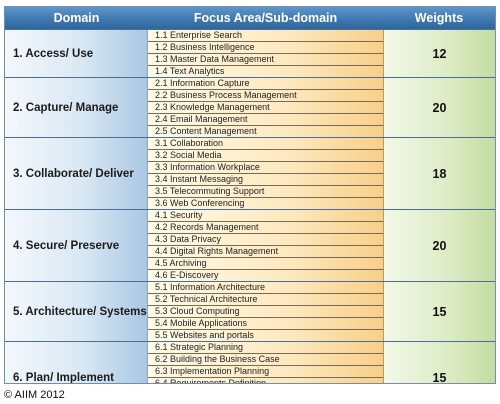 Image resolution: width=500 pixels, height=404 pixels. What do you see at coordinates (76, 107) in the screenshot?
I see `domain-label: 2. Capture/ Manage` at bounding box center [76, 107].